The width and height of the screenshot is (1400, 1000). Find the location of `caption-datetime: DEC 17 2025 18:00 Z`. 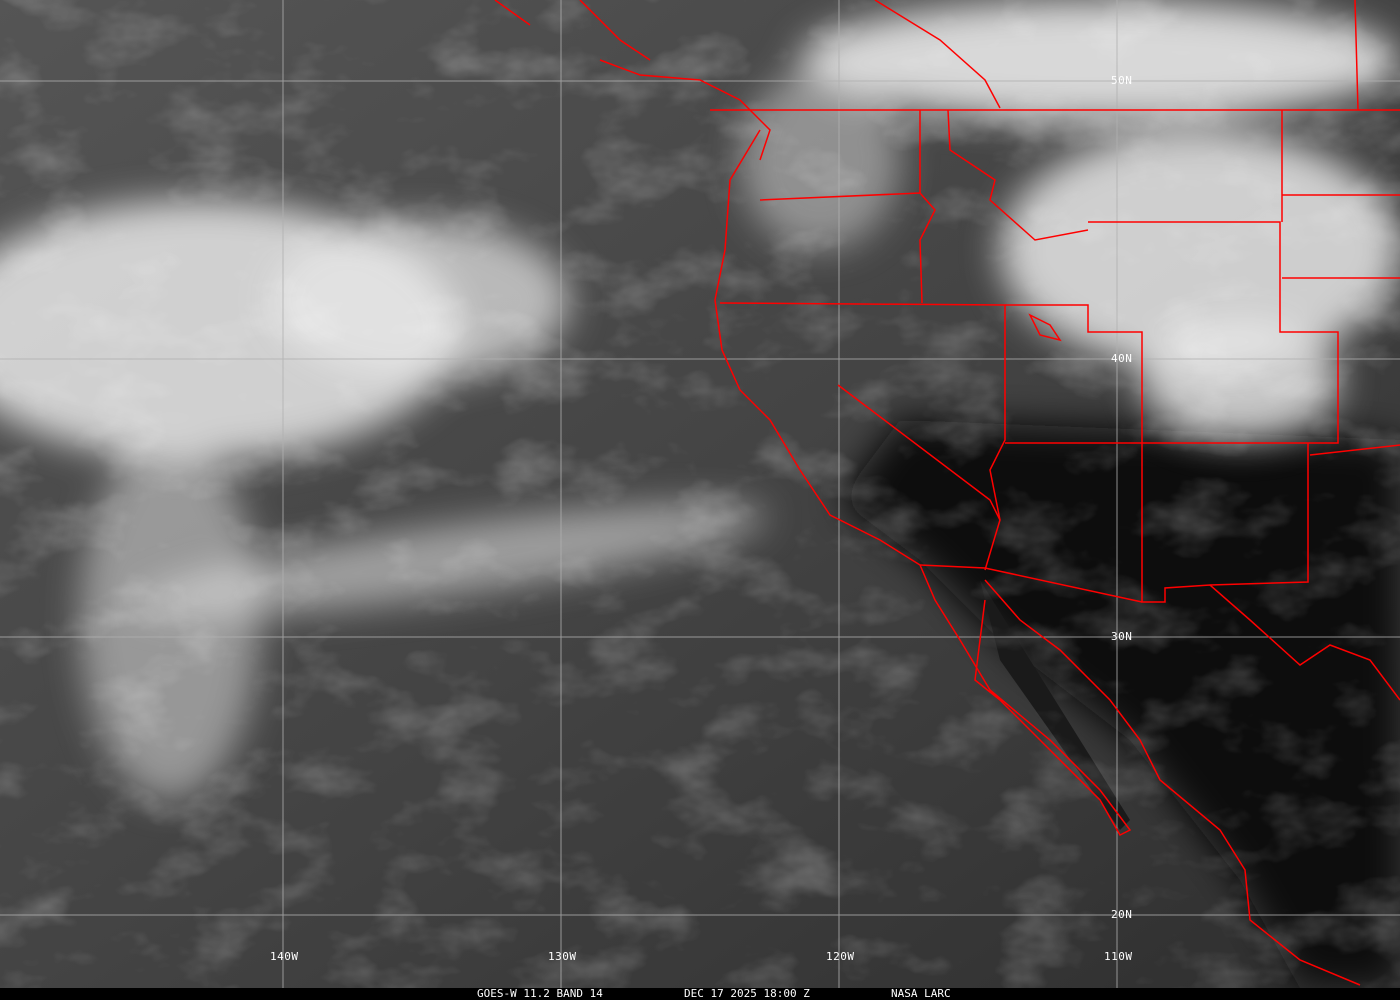

caption-datetime: DEC 17 2025 18:00 Z is located at coordinates (747, 993).